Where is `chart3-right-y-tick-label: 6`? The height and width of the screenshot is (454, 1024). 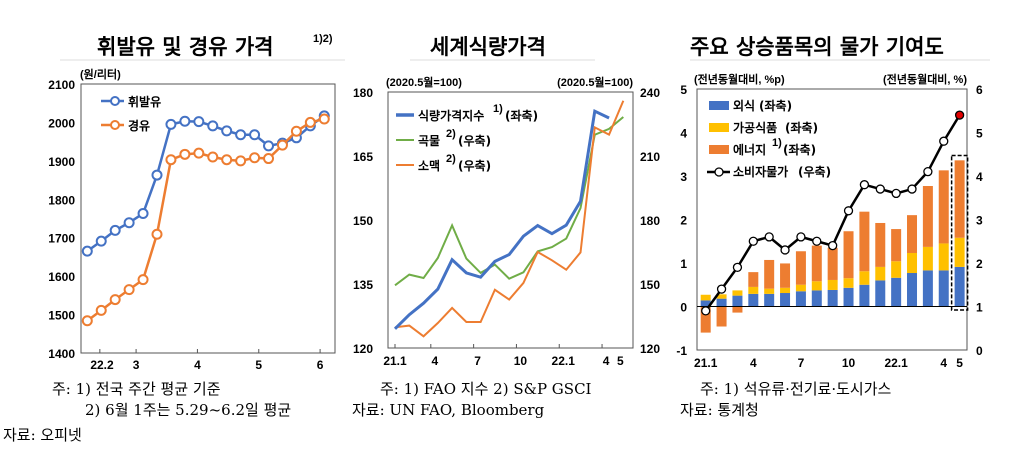
chart3-right-y-tick-label: 6 is located at coordinates (979, 90).